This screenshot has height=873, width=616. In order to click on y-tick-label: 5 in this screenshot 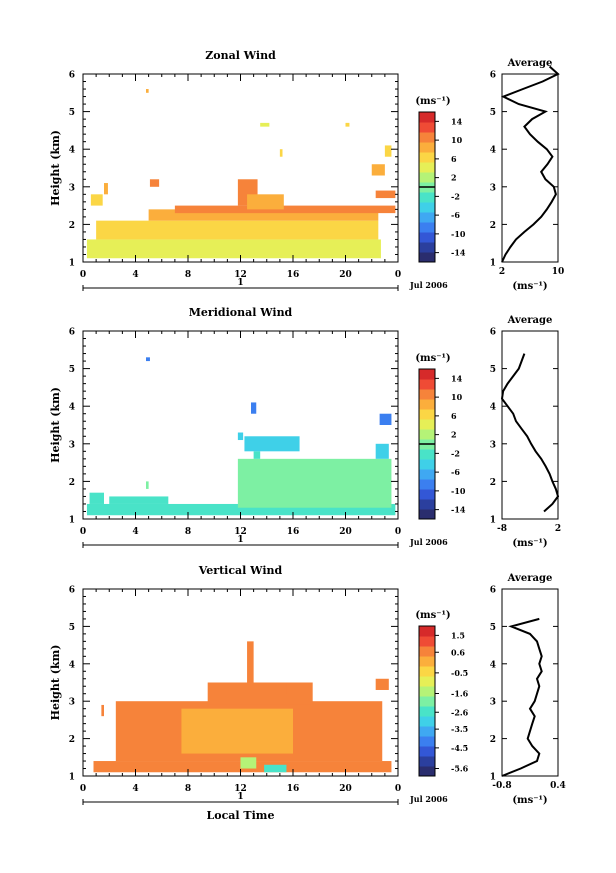, I will do `click(72, 113)`.